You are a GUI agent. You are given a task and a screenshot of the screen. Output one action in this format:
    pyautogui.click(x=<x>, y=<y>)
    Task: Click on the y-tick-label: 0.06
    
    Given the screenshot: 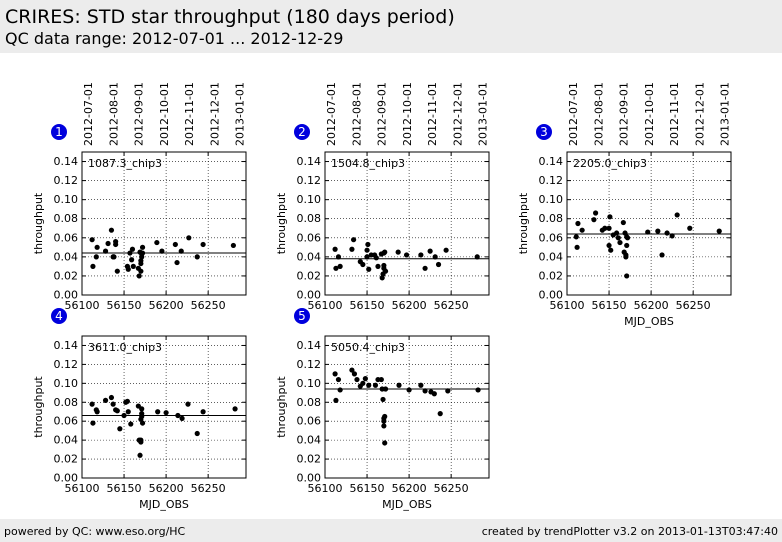 What is the action you would take?
    pyautogui.click(x=551, y=237)
    